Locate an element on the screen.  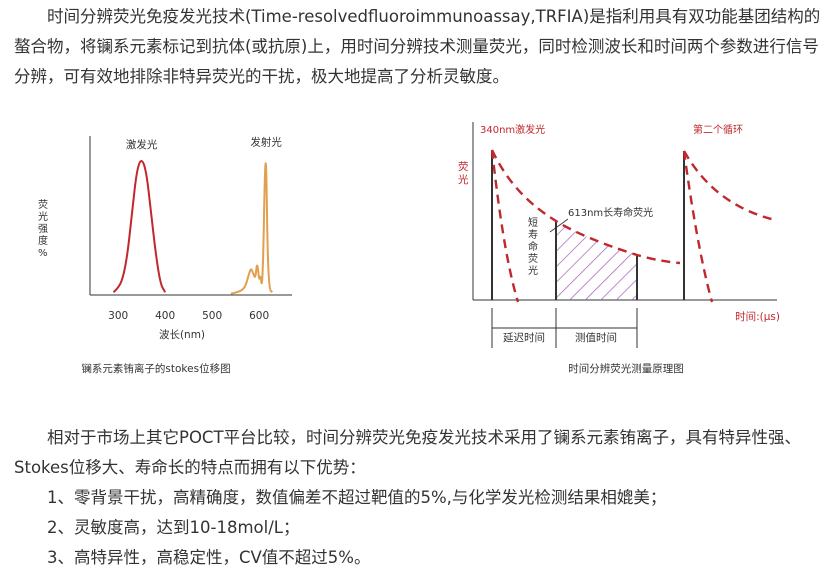
measure-interval-label: 测值时间 is located at coordinates (596, 337).